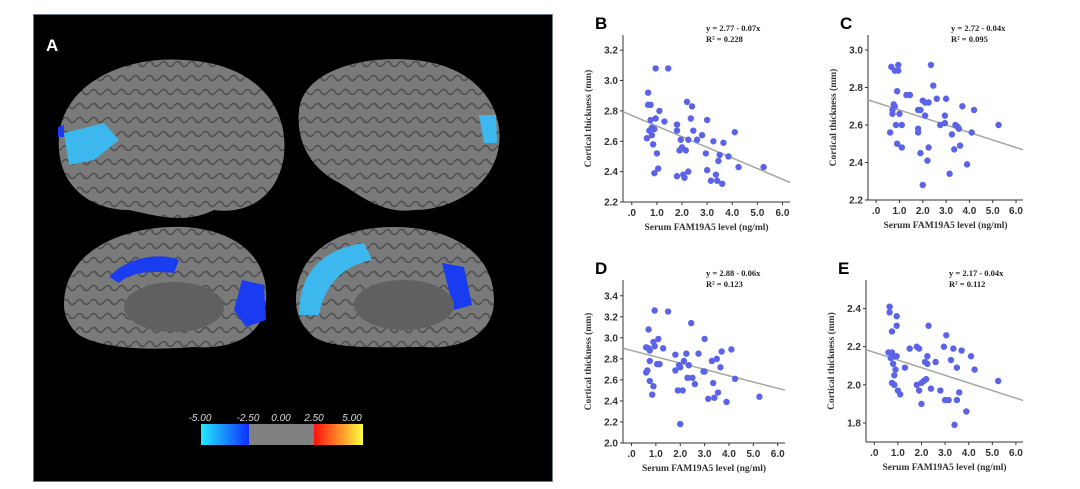 The height and width of the screenshot is (489, 1080). What do you see at coordinates (611, 203) in the screenshot?
I see `y-tick-label: 2.2` at bounding box center [611, 203].